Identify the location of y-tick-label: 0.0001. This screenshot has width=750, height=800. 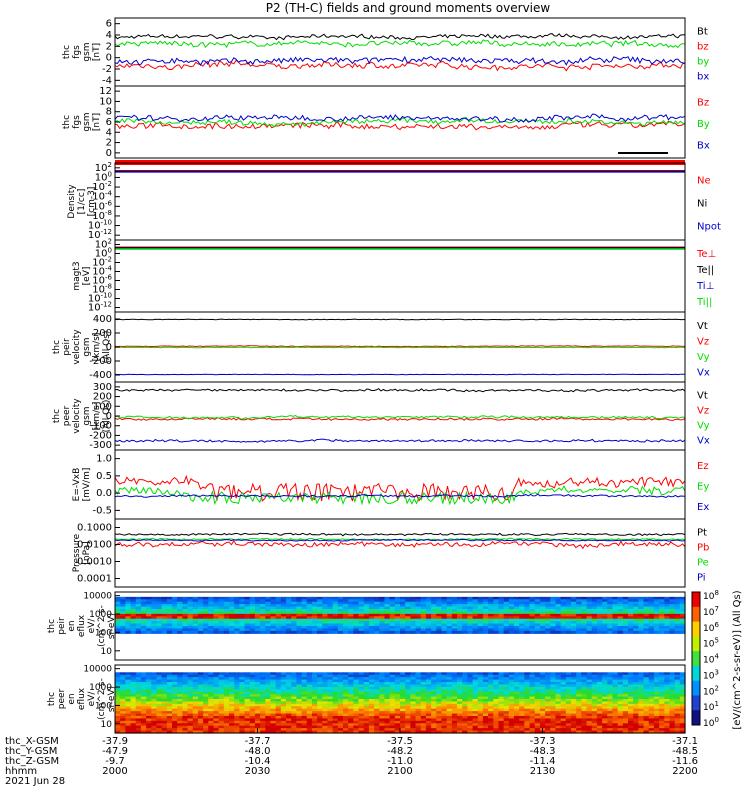
(94, 579).